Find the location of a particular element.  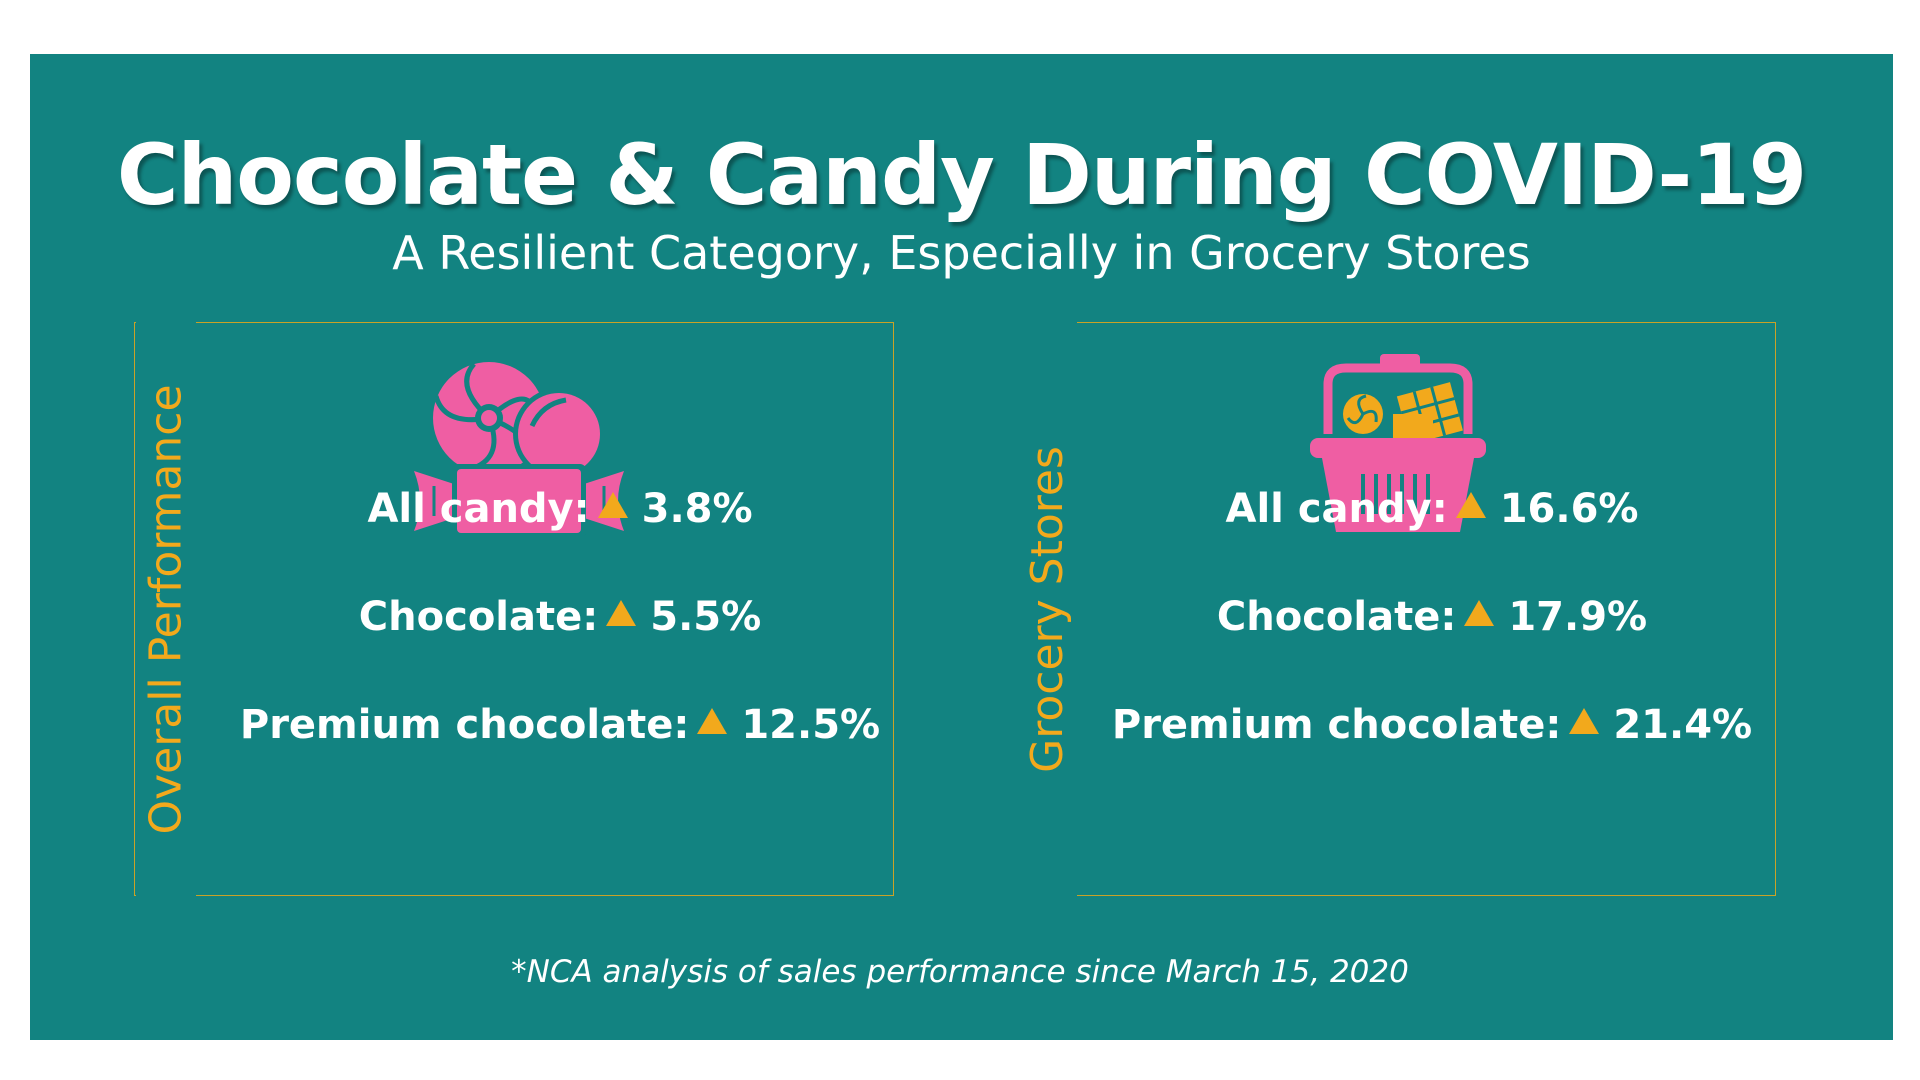

overall-stat-chocolate: Chocolate: 5.5% is located at coordinates (560, 617).